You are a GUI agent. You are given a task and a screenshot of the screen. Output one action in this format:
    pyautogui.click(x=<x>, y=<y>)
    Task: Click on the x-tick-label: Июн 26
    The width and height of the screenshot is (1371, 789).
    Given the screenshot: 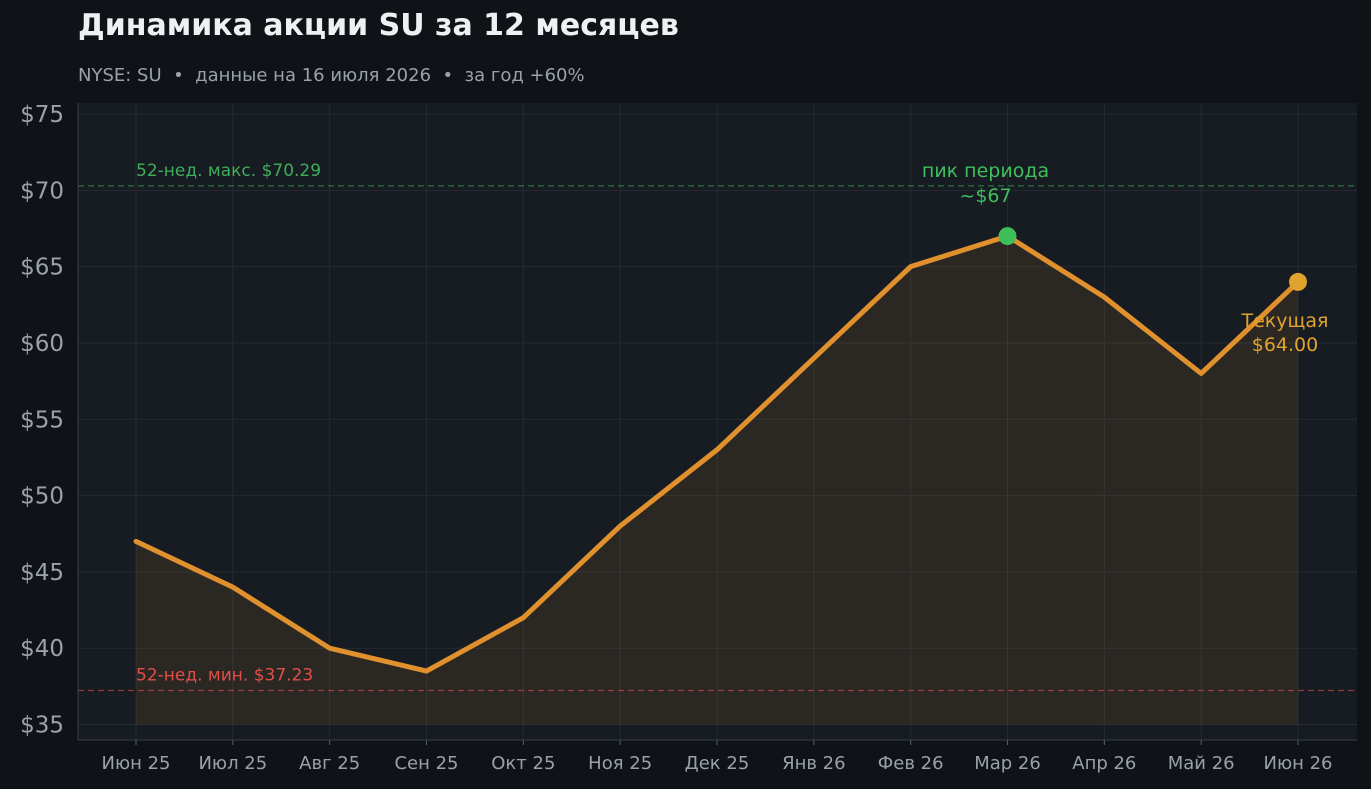 What is the action you would take?
    pyautogui.click(x=1297, y=763)
    